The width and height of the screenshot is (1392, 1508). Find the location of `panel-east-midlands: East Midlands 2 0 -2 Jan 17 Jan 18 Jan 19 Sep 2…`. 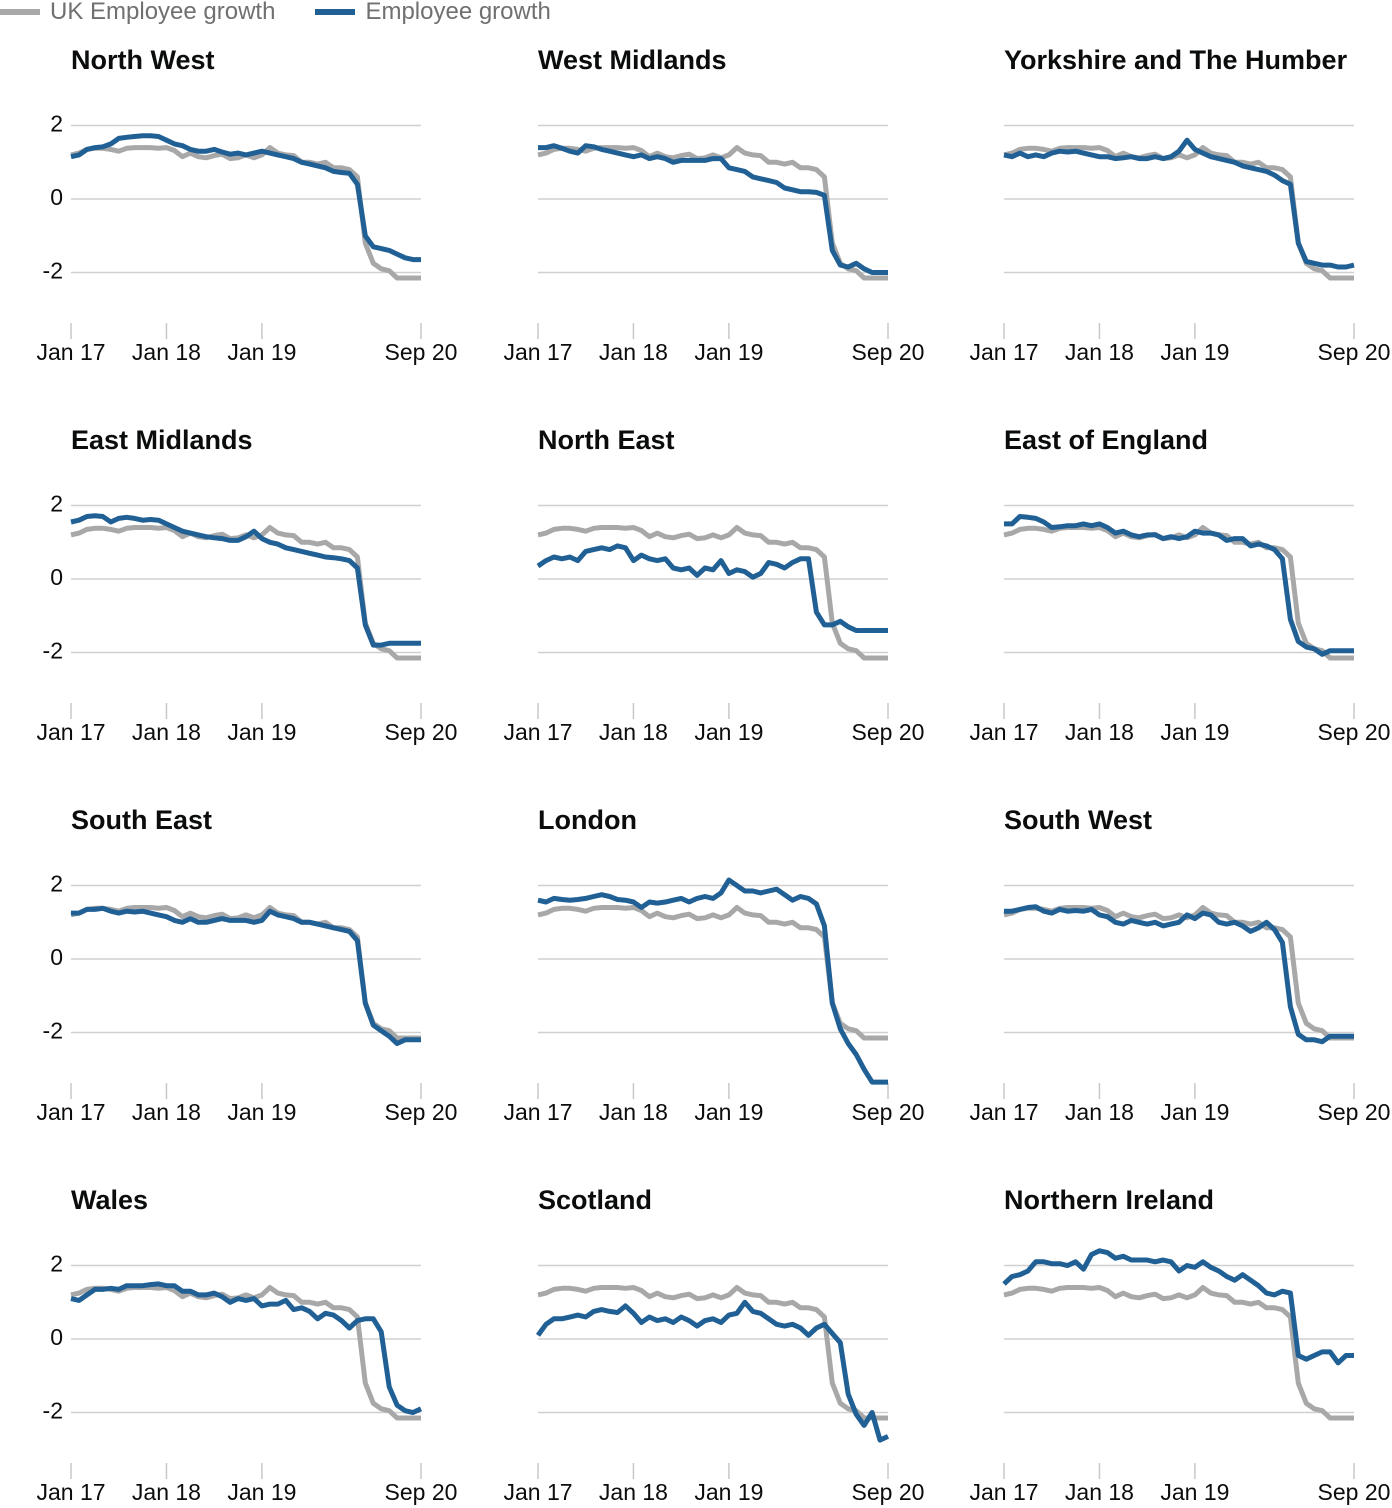

panel-east-midlands: East Midlands 2 0 -2 Jan 17 Jan 18 Jan 19 Sep 2… is located at coordinates (246, 585).